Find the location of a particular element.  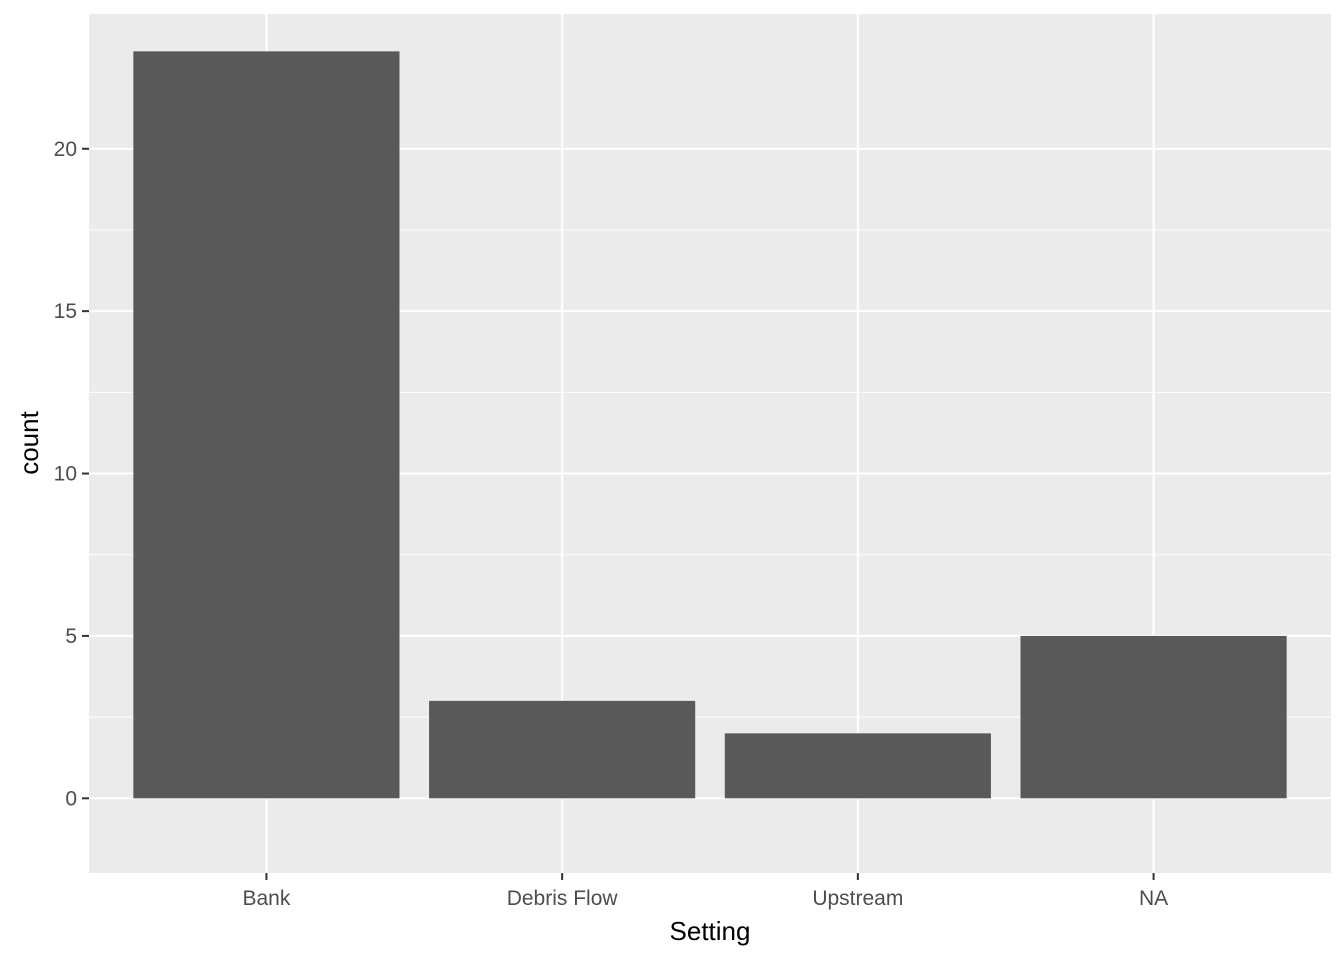

x-axis: Bank Debris Flow Upstream NA is located at coordinates (705, 891).